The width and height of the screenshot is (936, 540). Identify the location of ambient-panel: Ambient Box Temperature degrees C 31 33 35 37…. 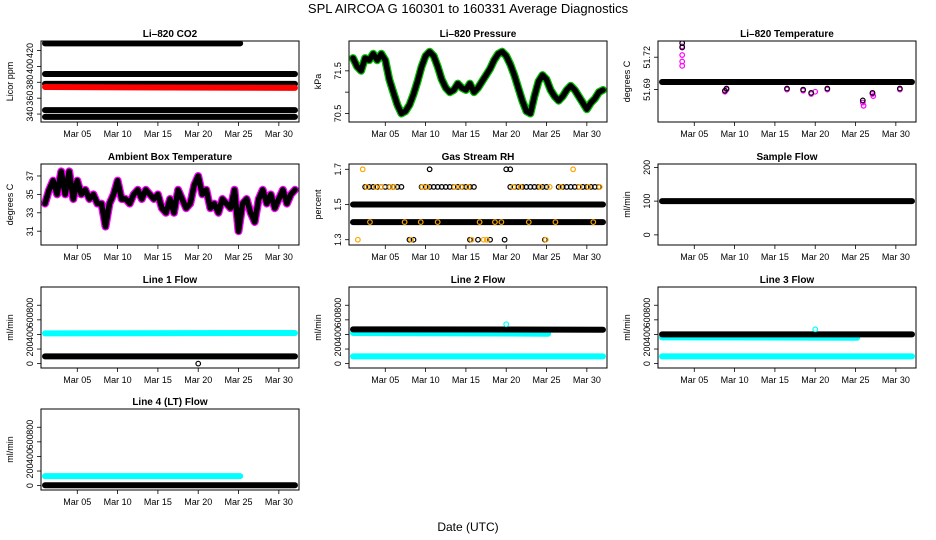
(152, 207).